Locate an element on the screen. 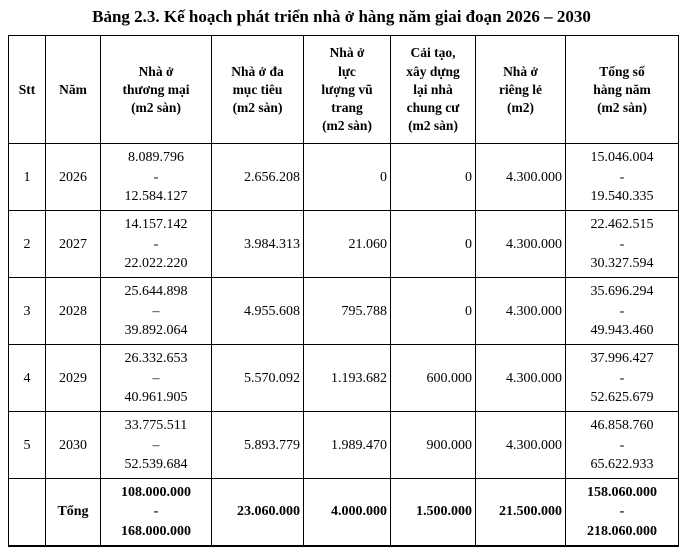 The image size is (683, 556). header-cell-multipurpose-housing: Nhà ở đa mục tiêu (m2 sàn) is located at coordinates (257, 90).